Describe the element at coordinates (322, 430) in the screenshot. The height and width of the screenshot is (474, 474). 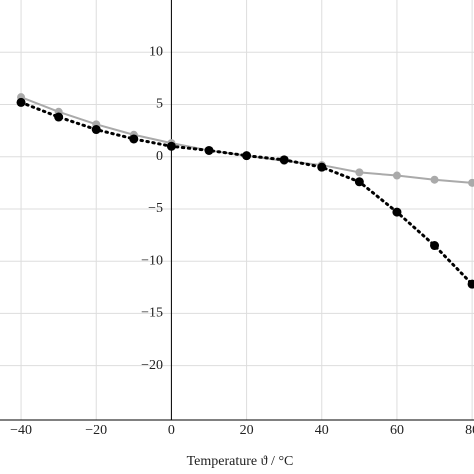
I see `x-tick-label: 40` at that location.